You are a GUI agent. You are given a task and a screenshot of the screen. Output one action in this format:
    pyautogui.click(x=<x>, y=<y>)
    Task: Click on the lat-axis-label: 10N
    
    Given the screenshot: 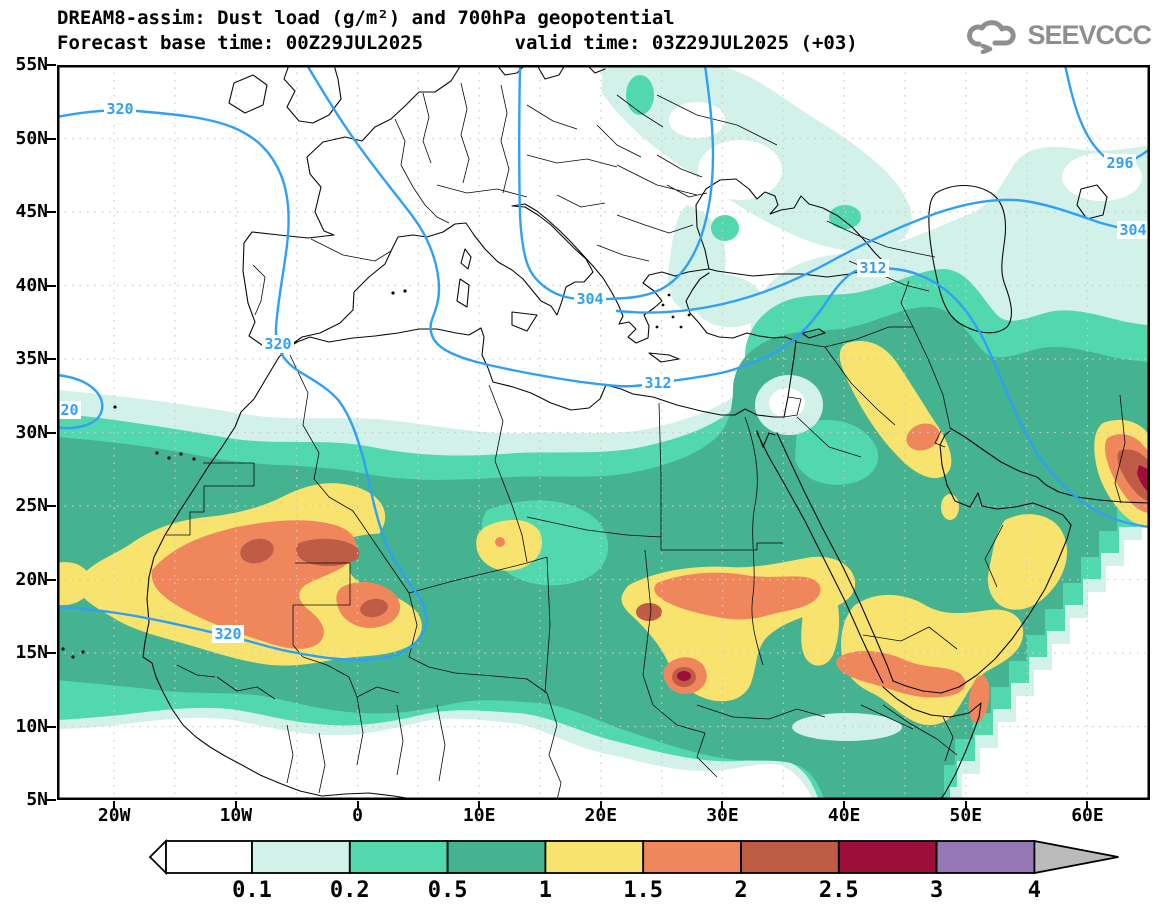 What is the action you would take?
    pyautogui.click(x=31, y=726)
    